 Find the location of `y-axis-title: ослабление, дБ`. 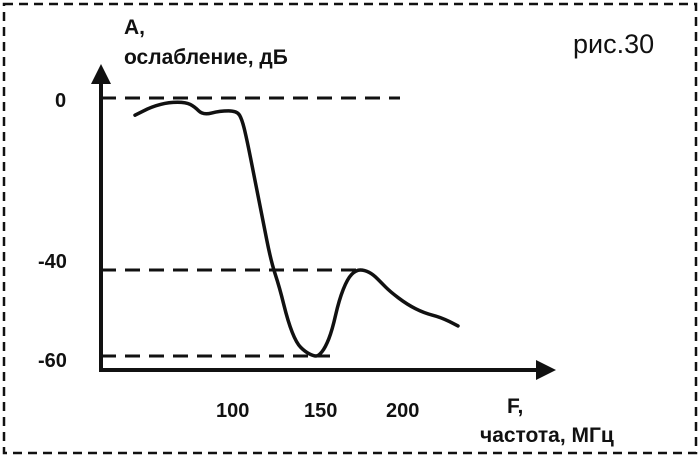

y-axis-title: ослабление, дБ is located at coordinates (206, 57).